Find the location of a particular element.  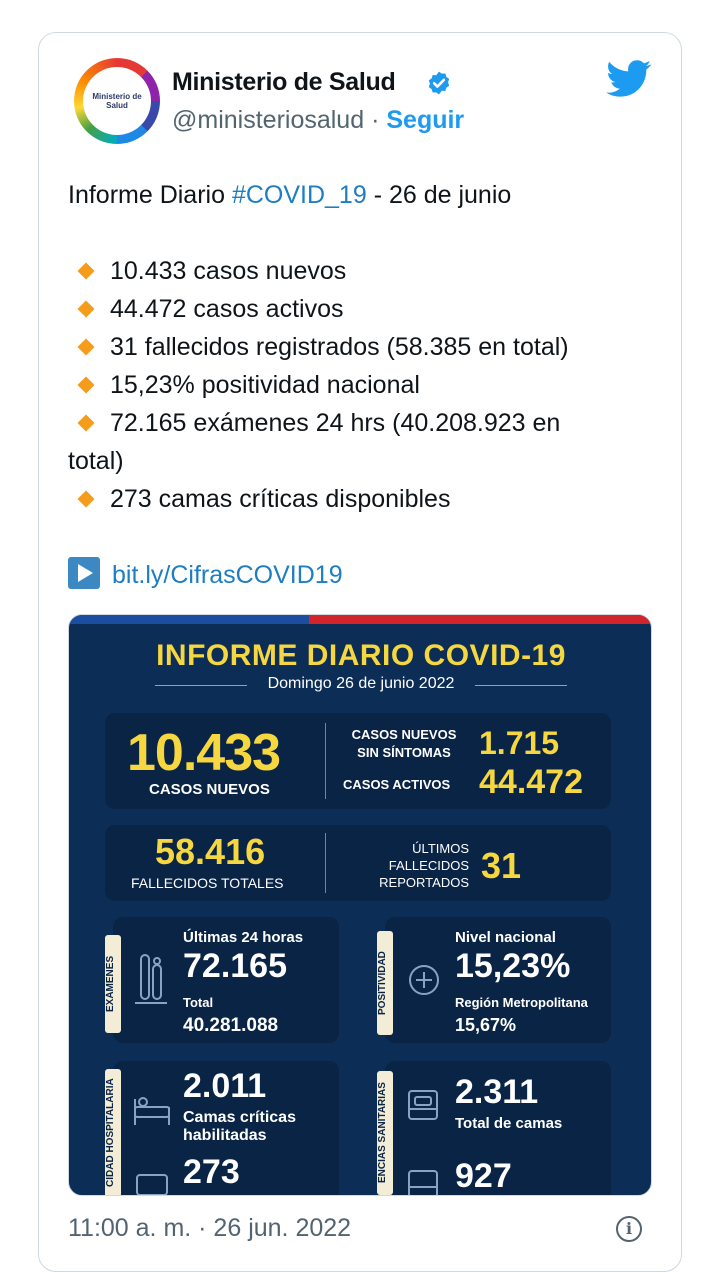

residence-beds-label: Total de camas is located at coordinates (509, 1123).